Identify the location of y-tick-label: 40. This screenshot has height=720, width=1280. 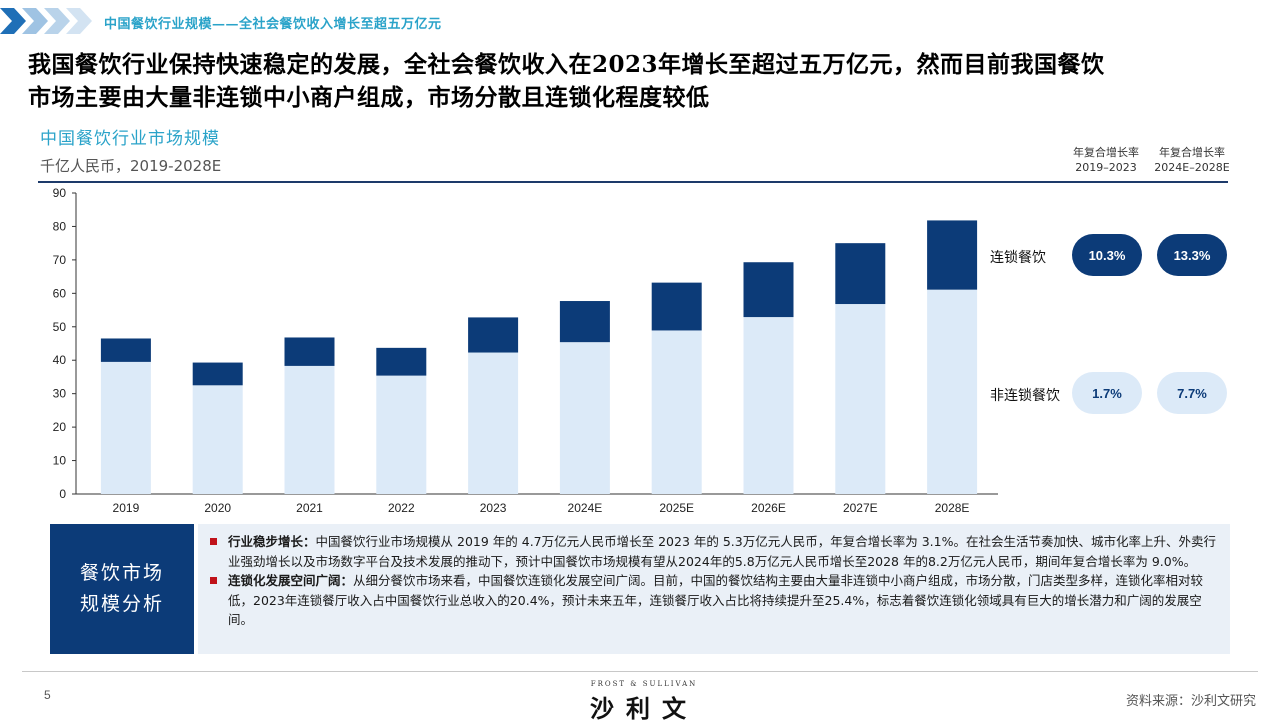
(60, 360).